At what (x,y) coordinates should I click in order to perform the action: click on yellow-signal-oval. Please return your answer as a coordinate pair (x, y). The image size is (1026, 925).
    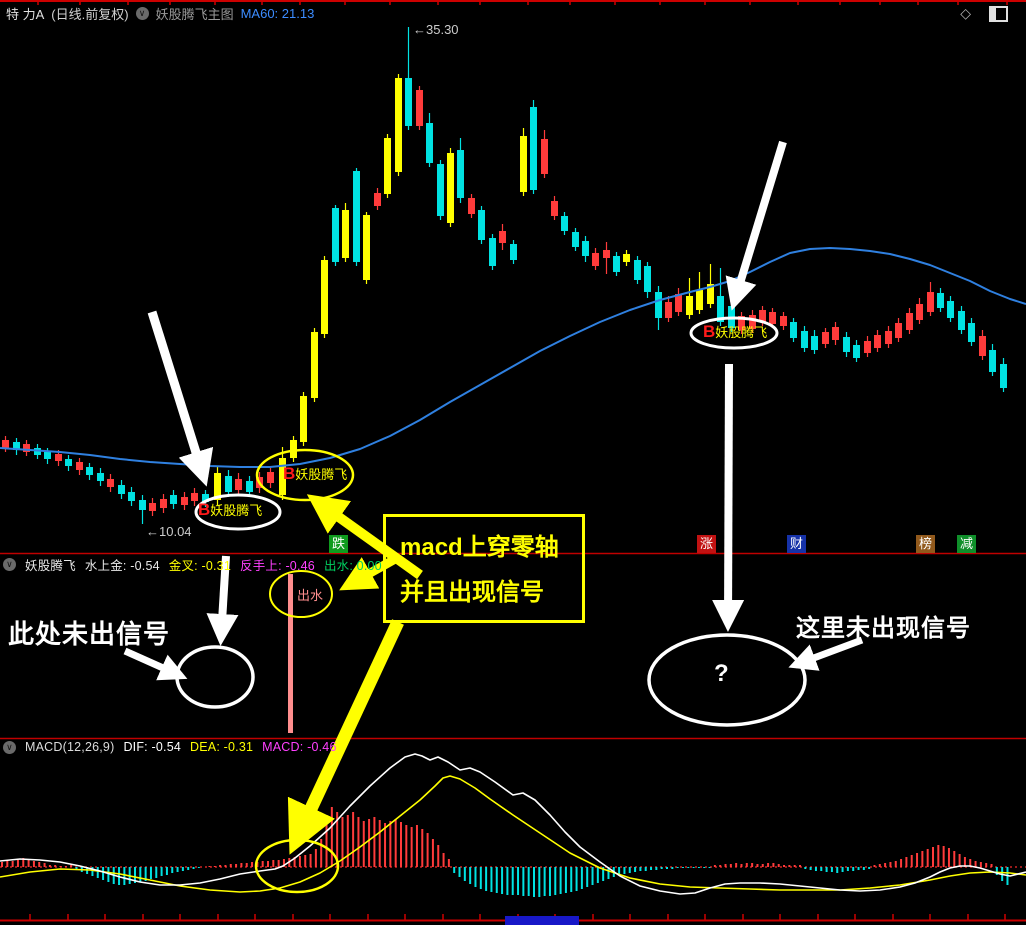
    Looking at the image, I should click on (305, 475).